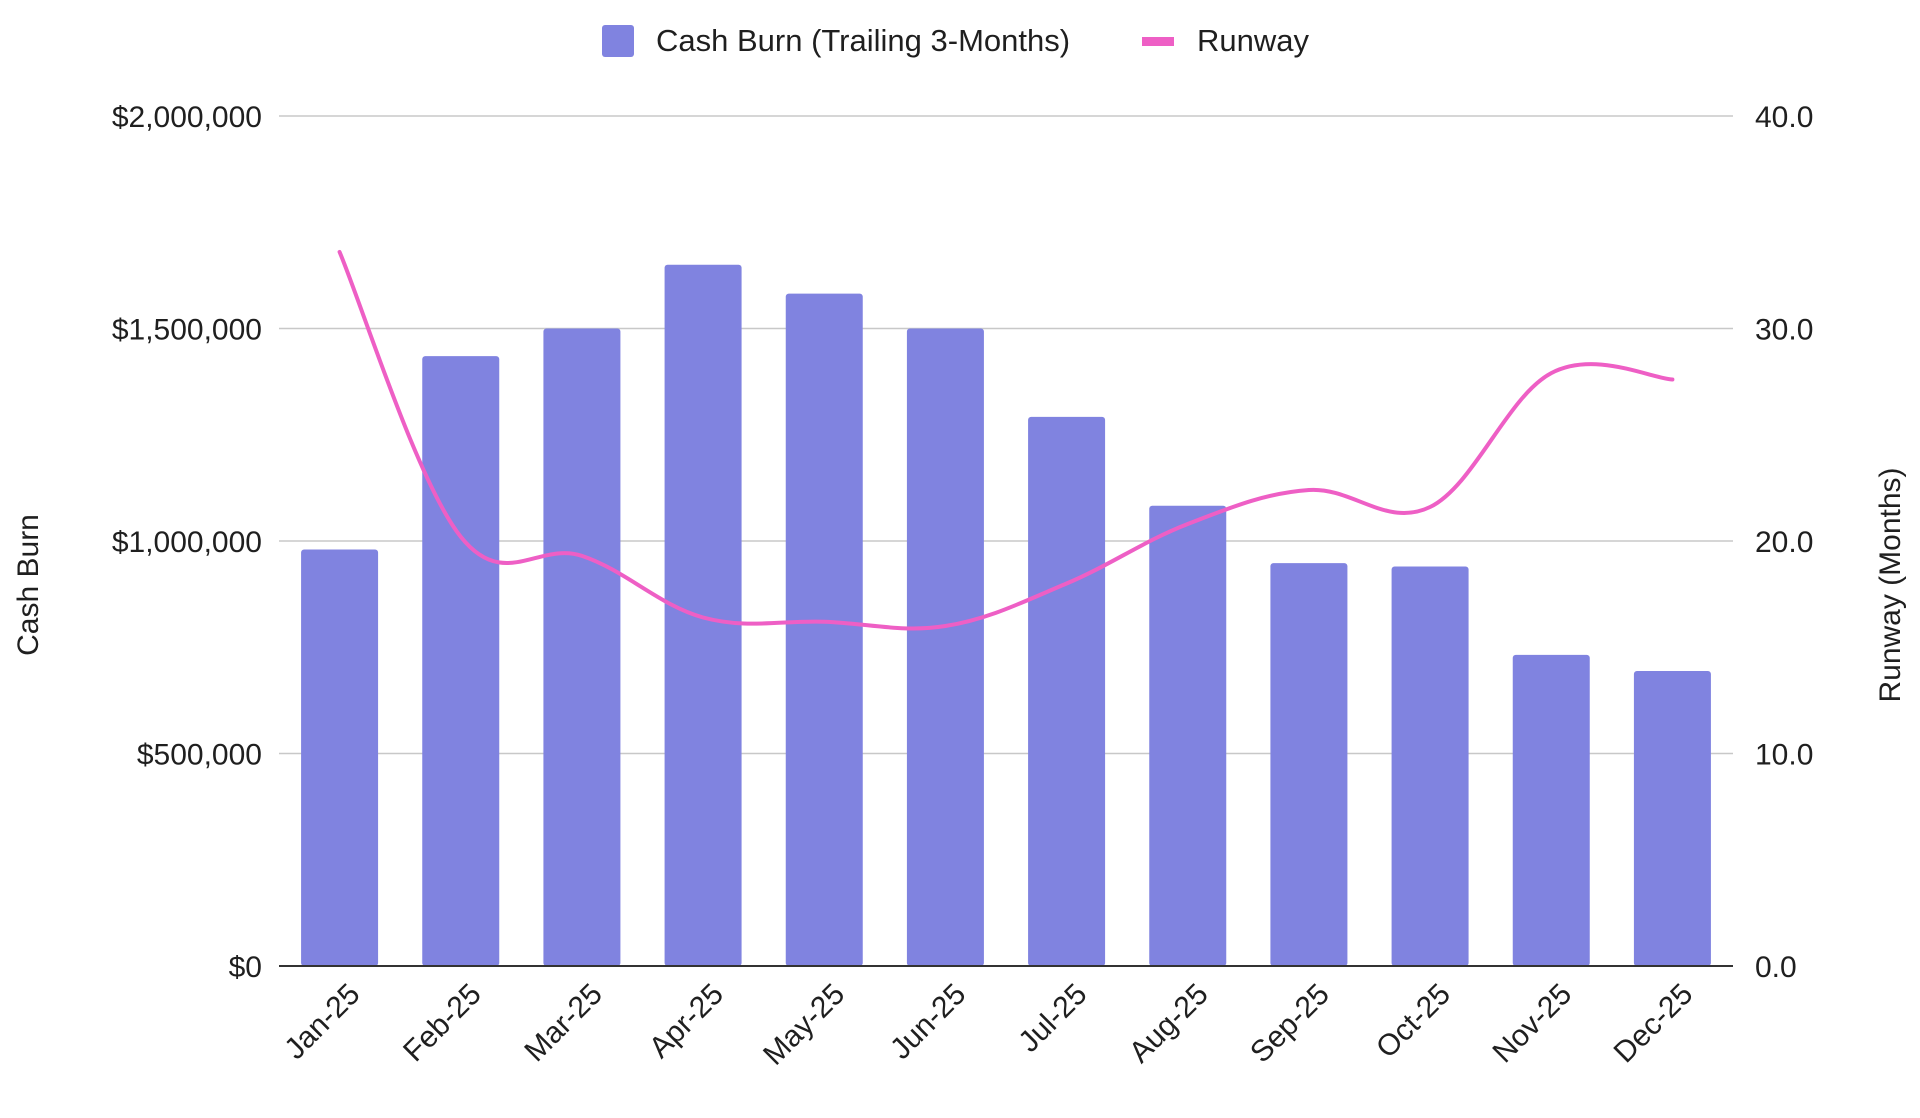  I want to click on right-tick-label: 40.0, so click(1784, 117).